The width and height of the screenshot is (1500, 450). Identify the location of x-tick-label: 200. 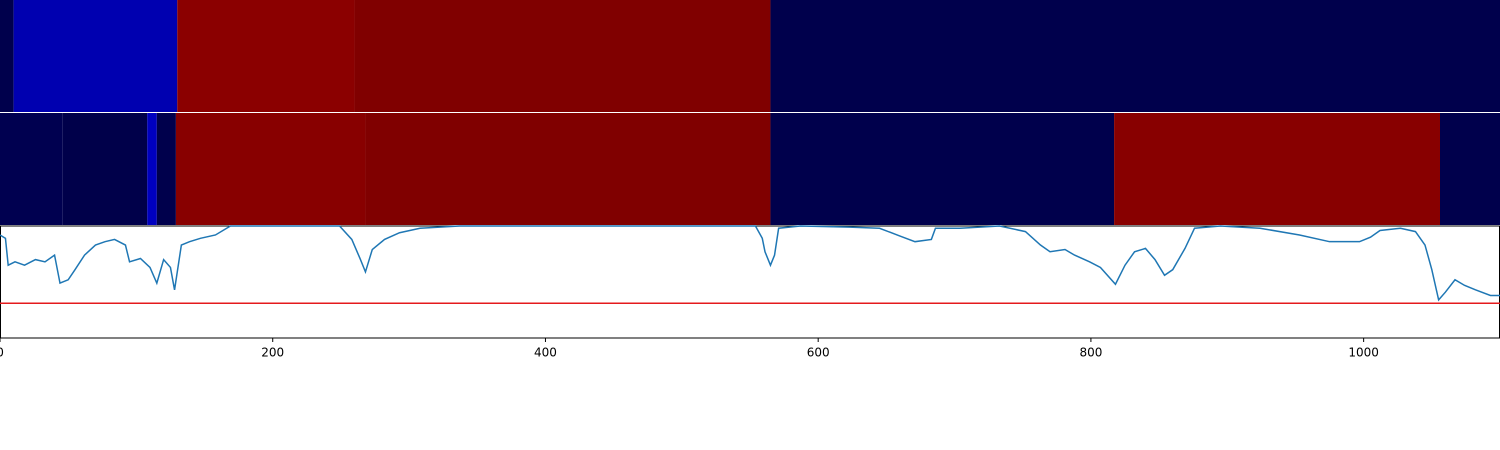
(272, 353).